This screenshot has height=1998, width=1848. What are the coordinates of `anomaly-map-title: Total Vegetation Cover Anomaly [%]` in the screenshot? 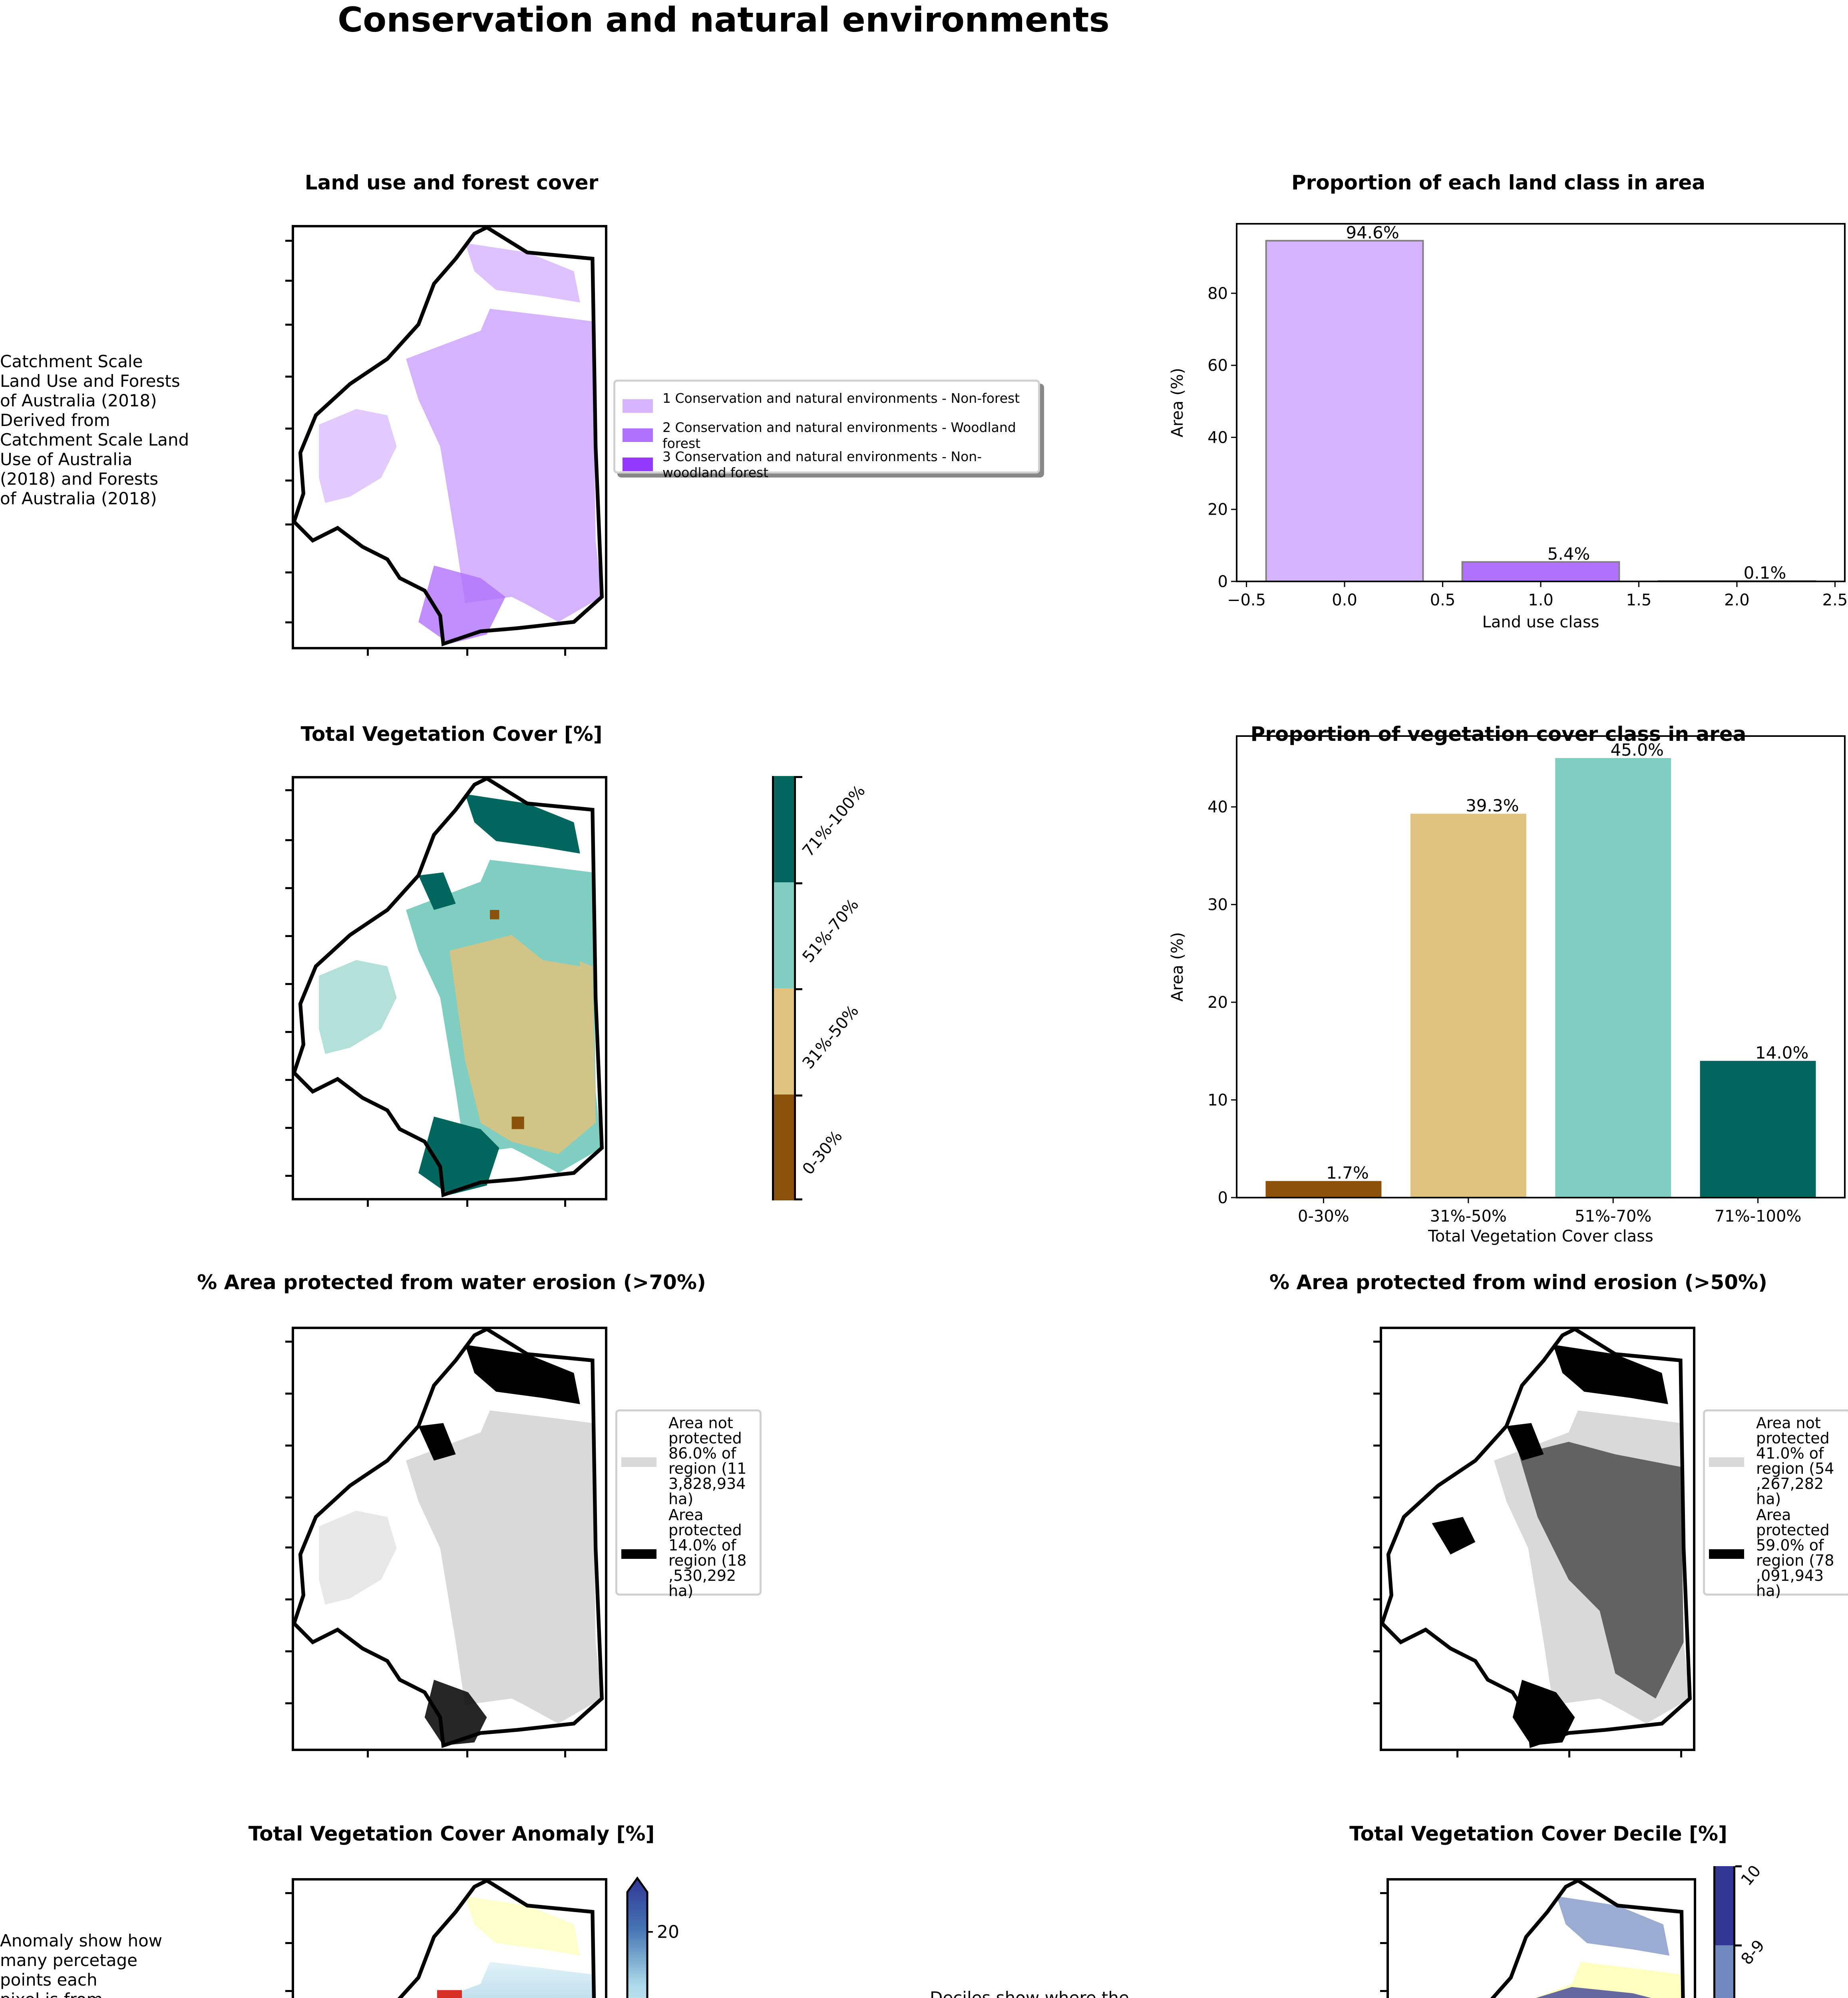 It's located at (451, 1833).